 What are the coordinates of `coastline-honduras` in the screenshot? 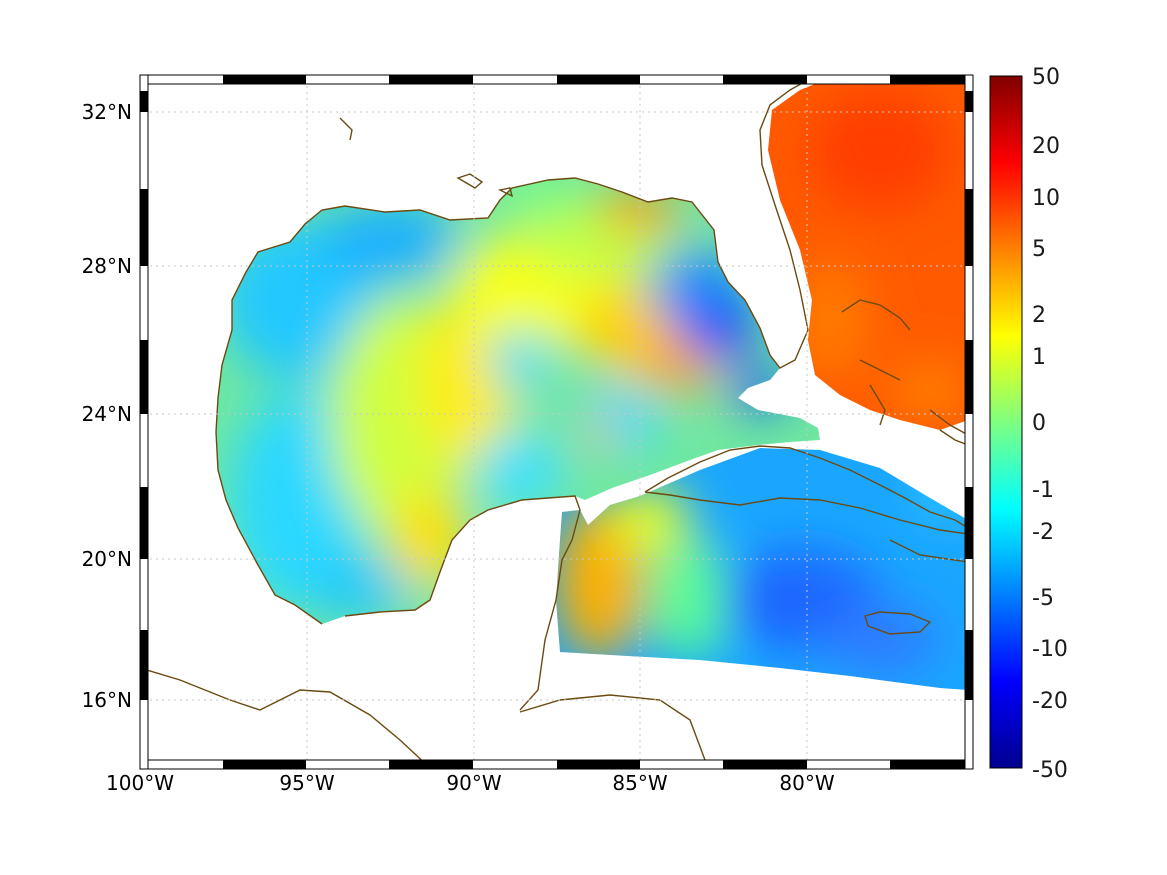 It's located at (612, 727).